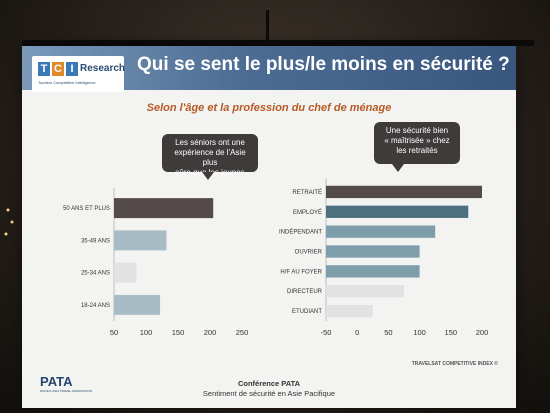  Describe the element at coordinates (419, 332) in the screenshot. I see `chart-2-tick-label: 100` at that location.